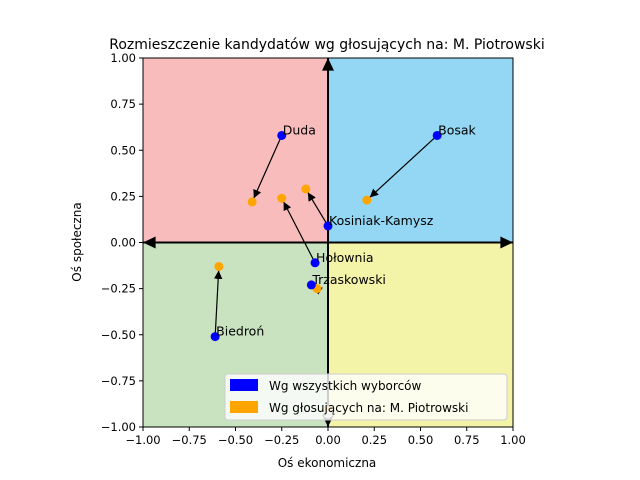 Image resolution: width=640 pixels, height=480 pixels. Describe the element at coordinates (77, 241) in the screenshot. I see `y-axis-label: Oś społeczna` at that location.